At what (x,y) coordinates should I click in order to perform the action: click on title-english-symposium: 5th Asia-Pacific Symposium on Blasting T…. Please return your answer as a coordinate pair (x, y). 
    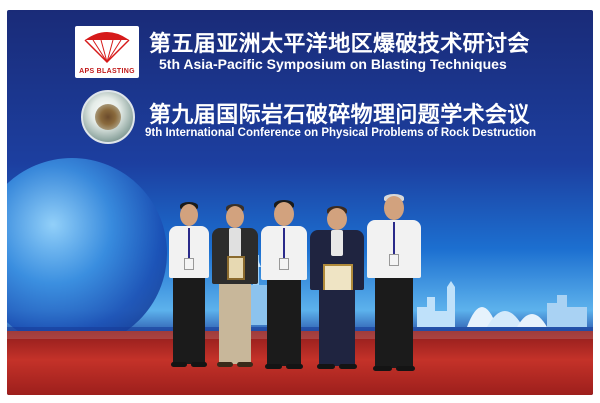
    Looking at the image, I should click on (333, 64).